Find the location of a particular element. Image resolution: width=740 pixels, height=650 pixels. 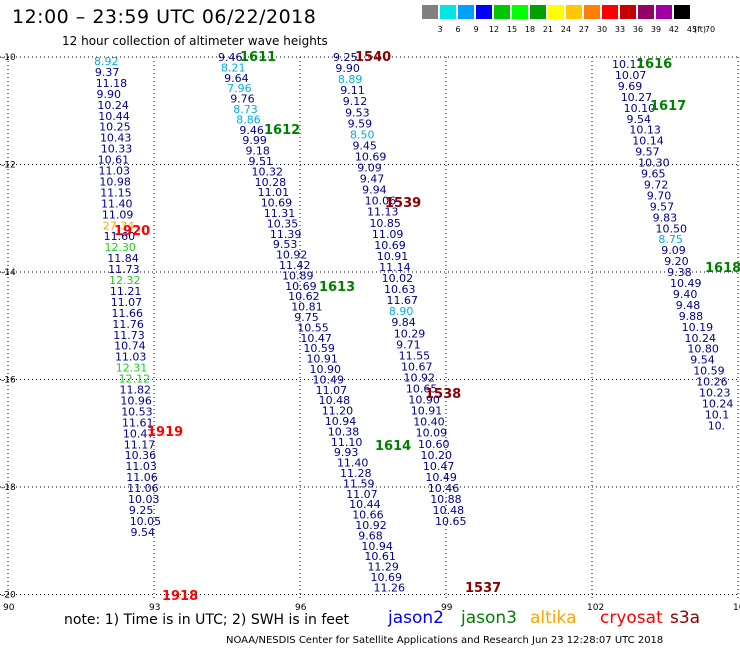

lon-label: 105 is located at coordinates (736, 608).